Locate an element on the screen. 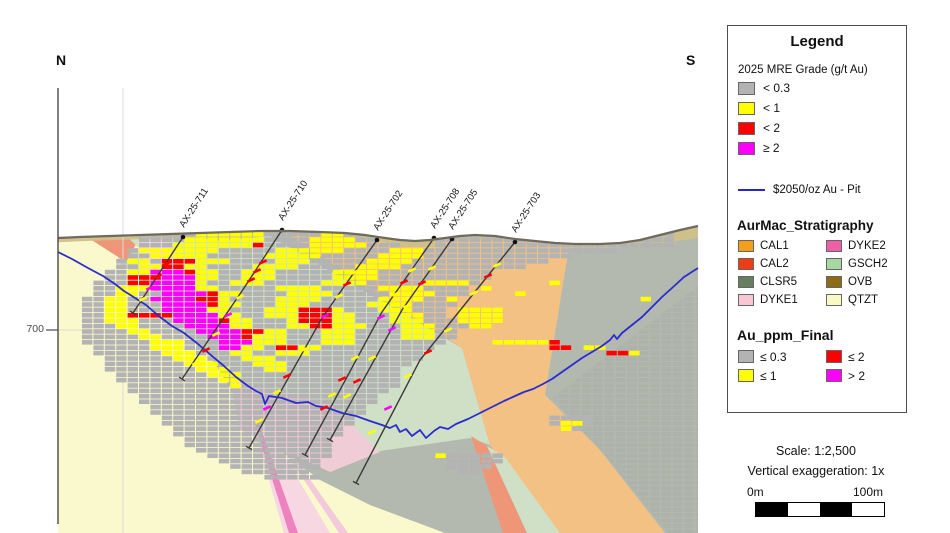 This screenshot has width=950, height=533. grade-item: < 1 is located at coordinates (822, 108).